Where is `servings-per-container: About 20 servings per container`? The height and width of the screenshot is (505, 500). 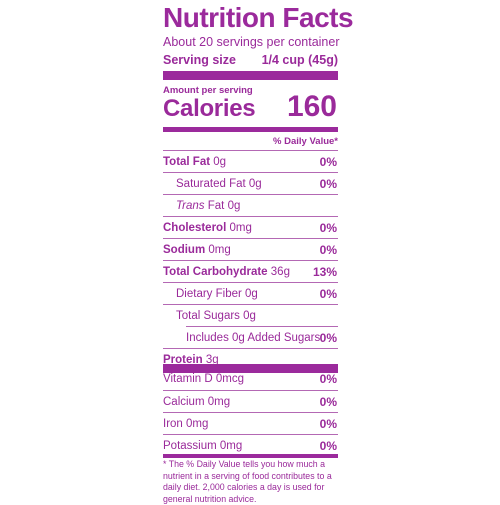
servings-per-container: About 20 servings per container is located at coordinates (251, 42).